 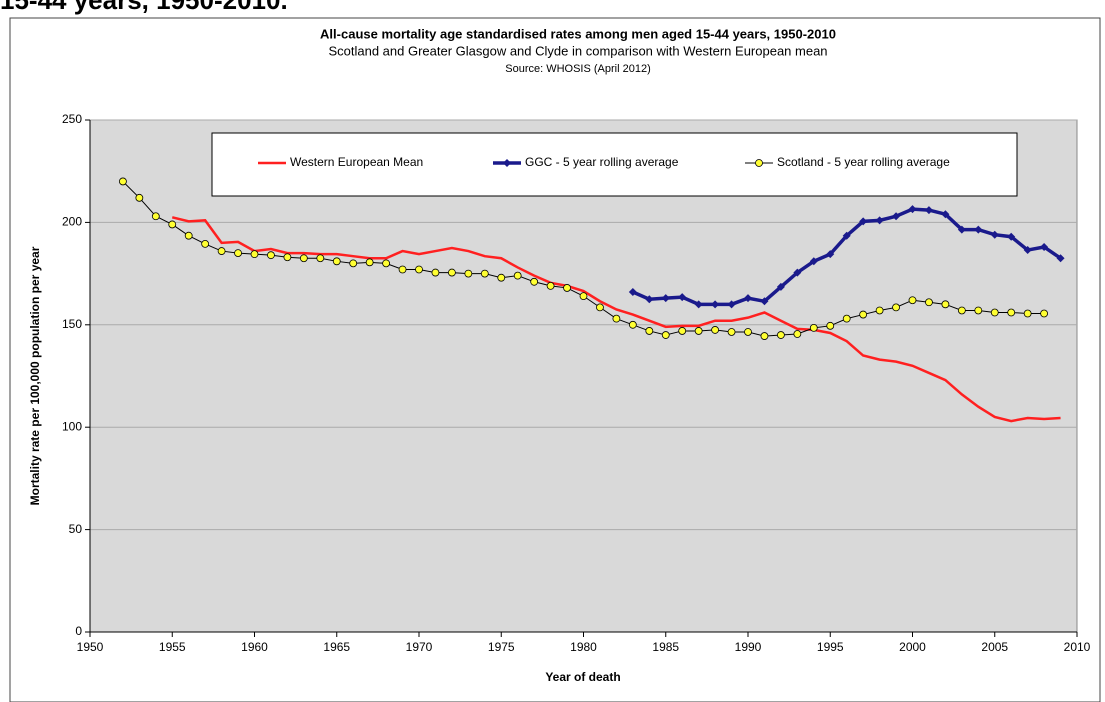 I want to click on y-tick-label: 50, so click(x=76, y=529).